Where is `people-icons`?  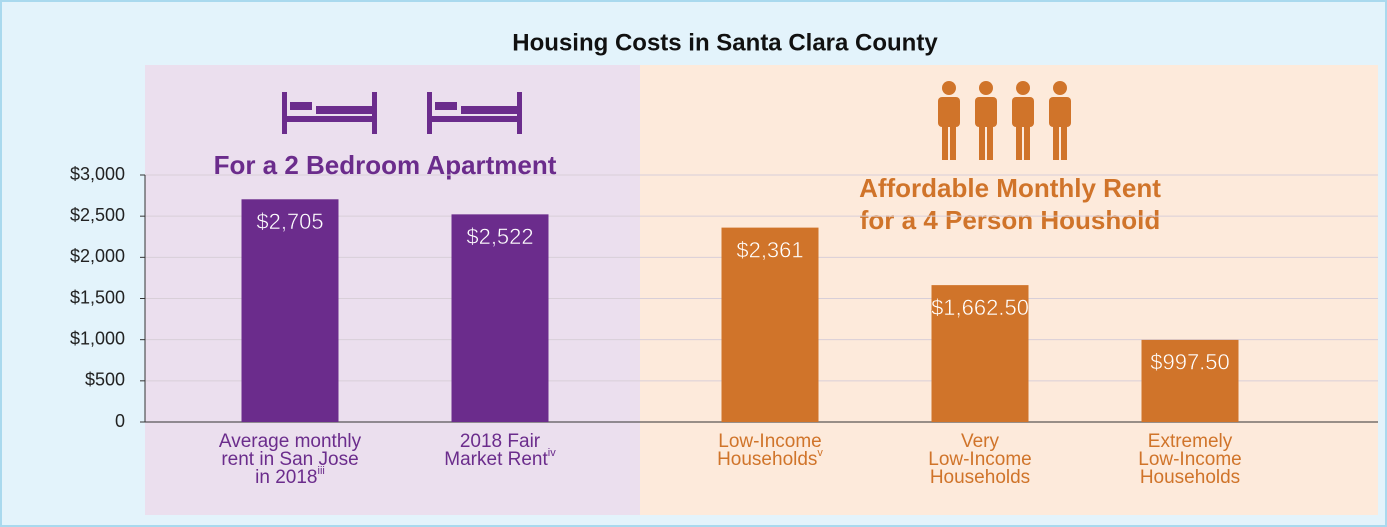
people-icons is located at coordinates (1004, 120).